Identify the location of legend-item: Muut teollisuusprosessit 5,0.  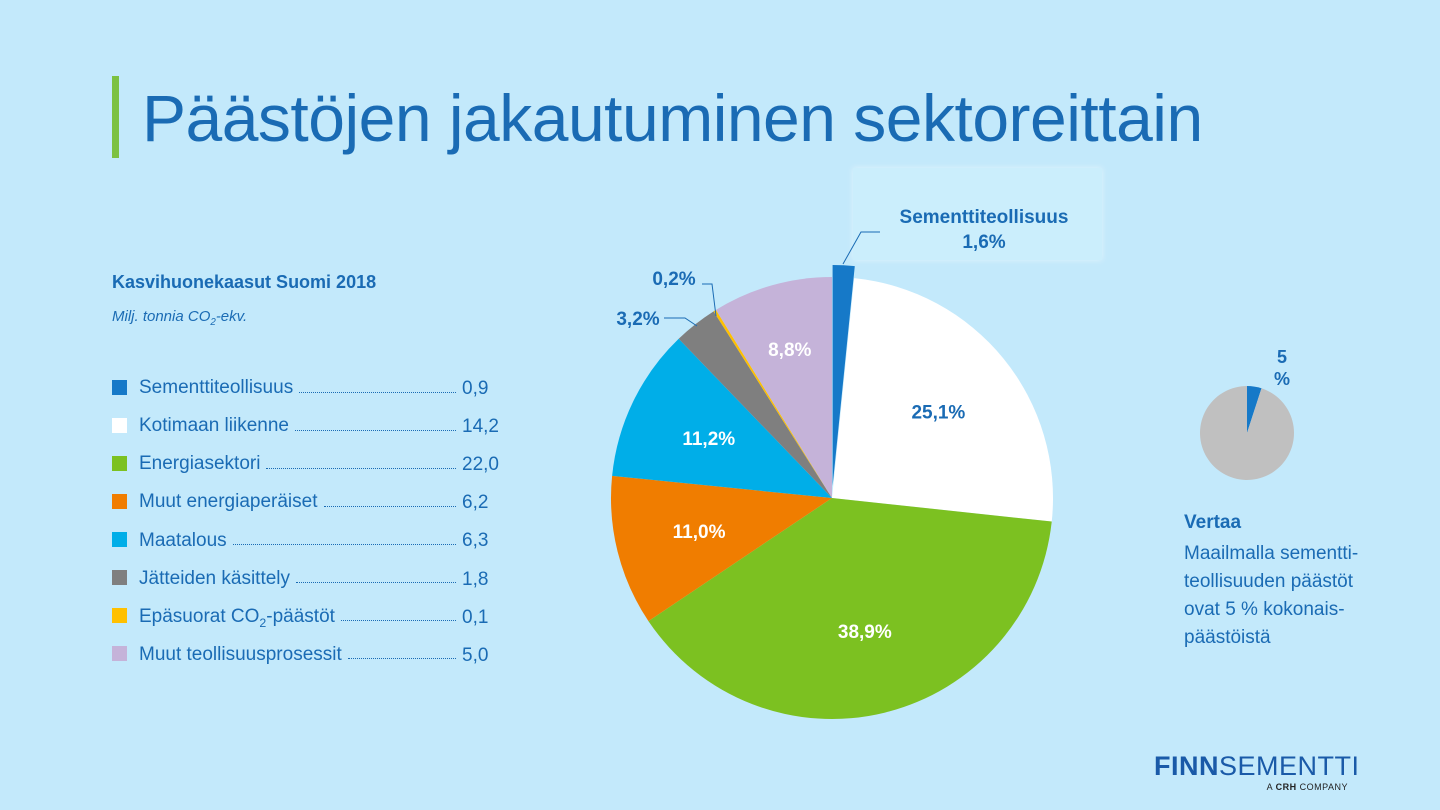
(307, 656).